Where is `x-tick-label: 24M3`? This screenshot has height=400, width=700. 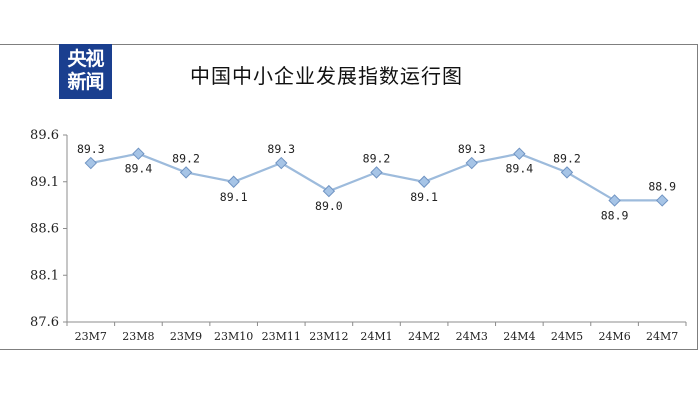 x-tick-label: 24M3 is located at coordinates (472, 336).